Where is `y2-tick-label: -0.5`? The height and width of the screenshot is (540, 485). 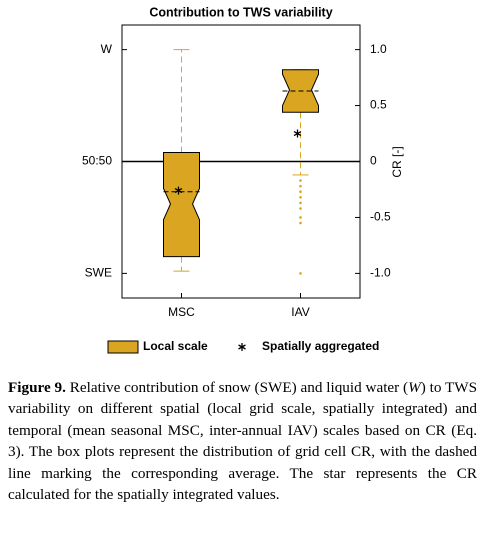 y2-tick-label: -0.5 is located at coordinates (380, 217).